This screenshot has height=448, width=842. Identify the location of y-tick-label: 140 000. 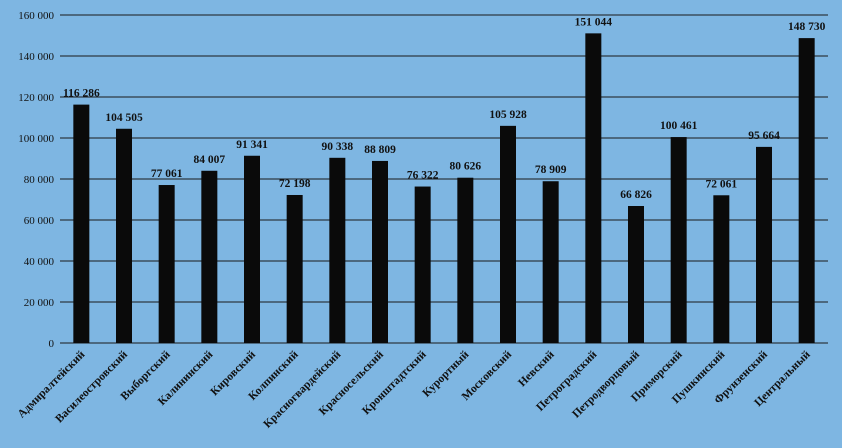
(36, 57).